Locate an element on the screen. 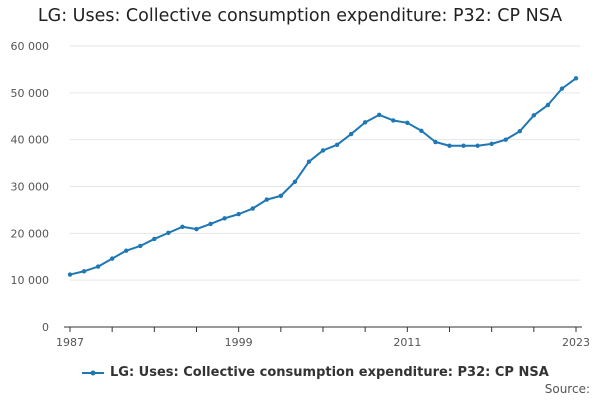 This screenshot has width=600, height=400. source-label: Source: is located at coordinates (567, 389).